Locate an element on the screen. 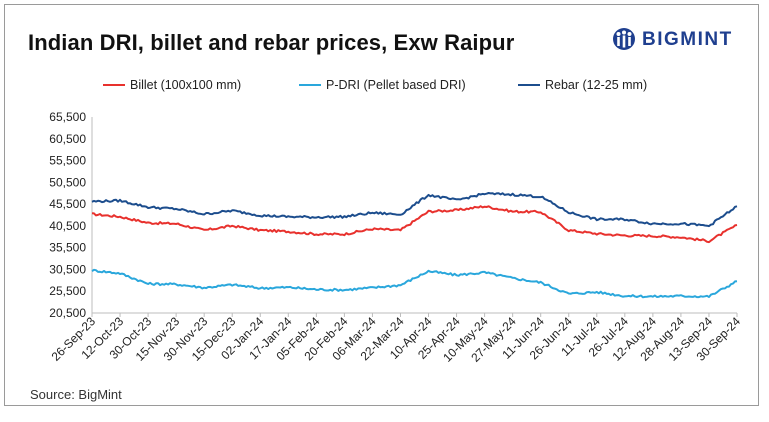  legend-label-pdri: P-DRI (Pellet based DRI) is located at coordinates (396, 85).